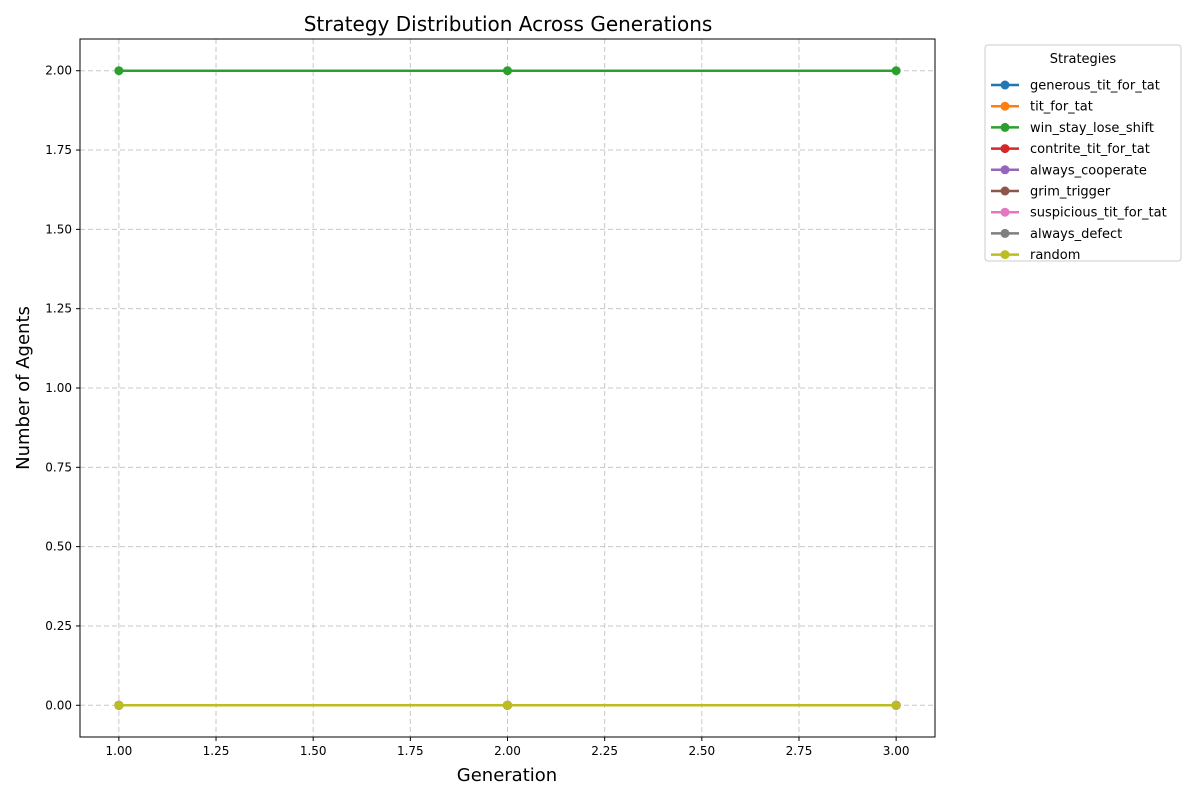 The width and height of the screenshot is (1200, 800). What do you see at coordinates (58, 229) in the screenshot?
I see `y-tick-label: 1.50` at bounding box center [58, 229].